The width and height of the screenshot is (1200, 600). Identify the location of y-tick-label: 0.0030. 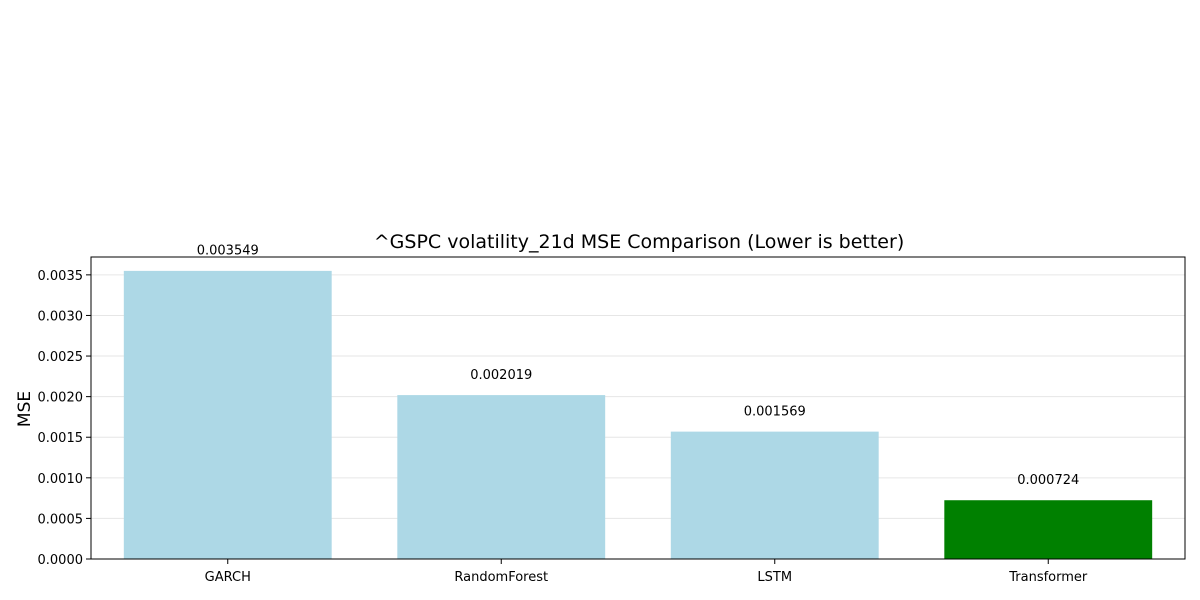
(61, 316).